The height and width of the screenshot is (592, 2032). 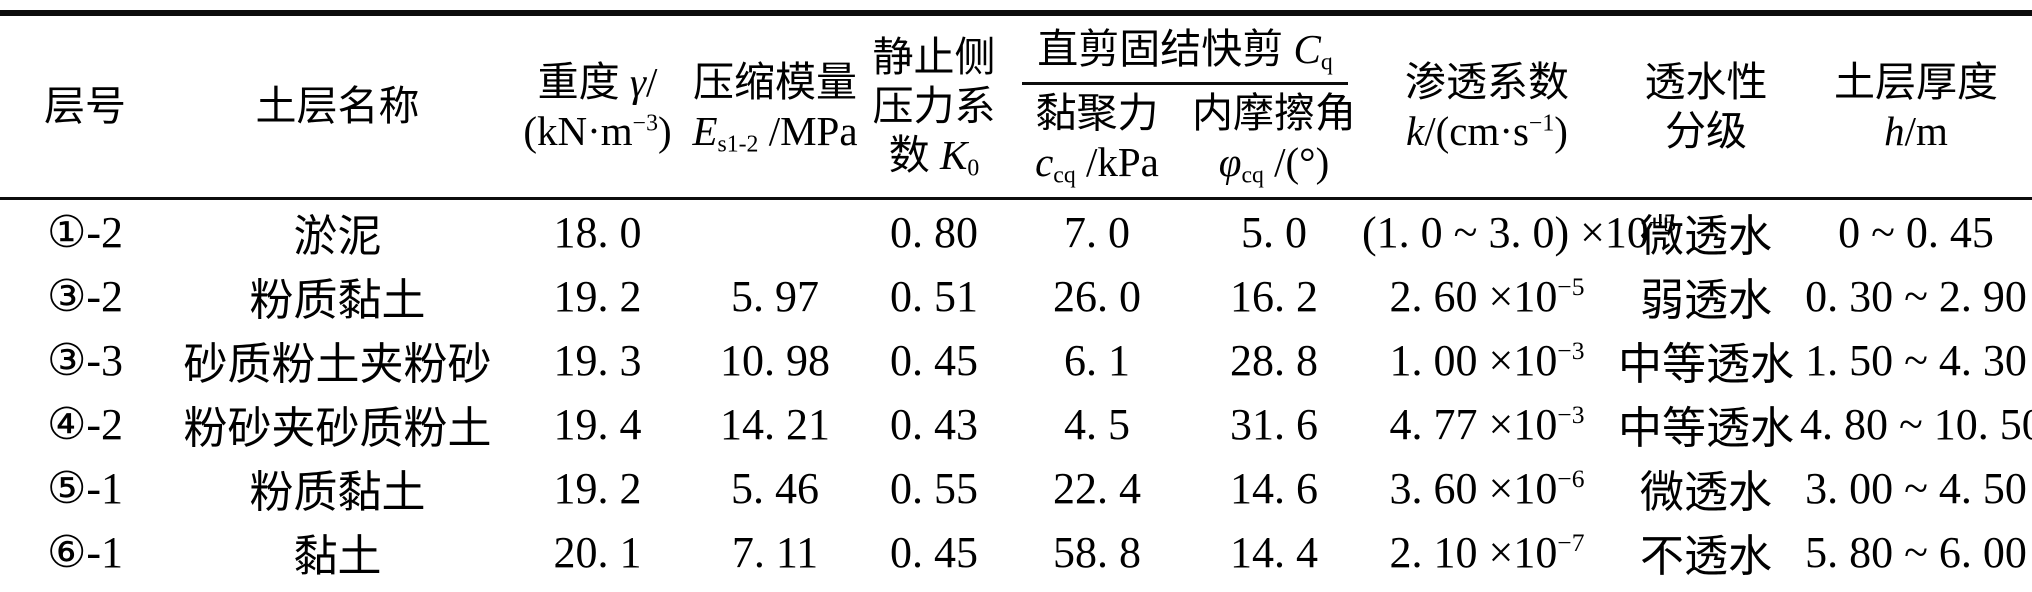 What do you see at coordinates (775, 588) in the screenshot?
I see `cell-modulus: 5. 98` at bounding box center [775, 588].